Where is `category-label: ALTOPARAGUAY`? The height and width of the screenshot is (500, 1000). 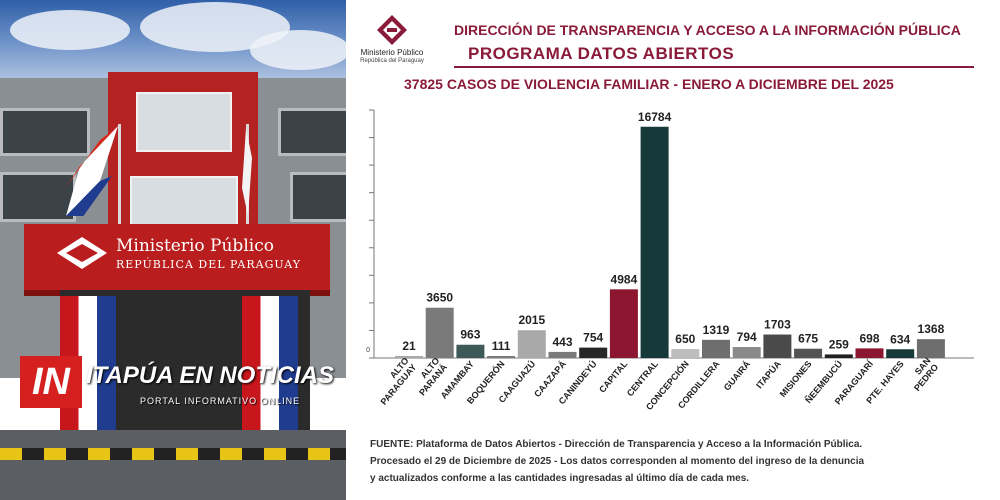
category-label: ALTOPARAGUAY is located at coordinates (394, 381).